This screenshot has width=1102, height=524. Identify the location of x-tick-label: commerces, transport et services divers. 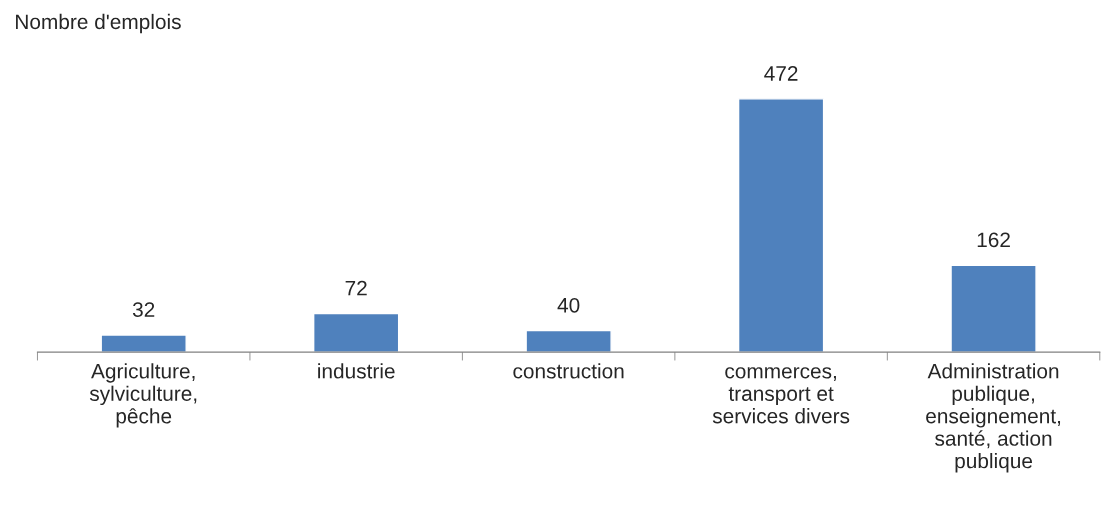
(781, 395).